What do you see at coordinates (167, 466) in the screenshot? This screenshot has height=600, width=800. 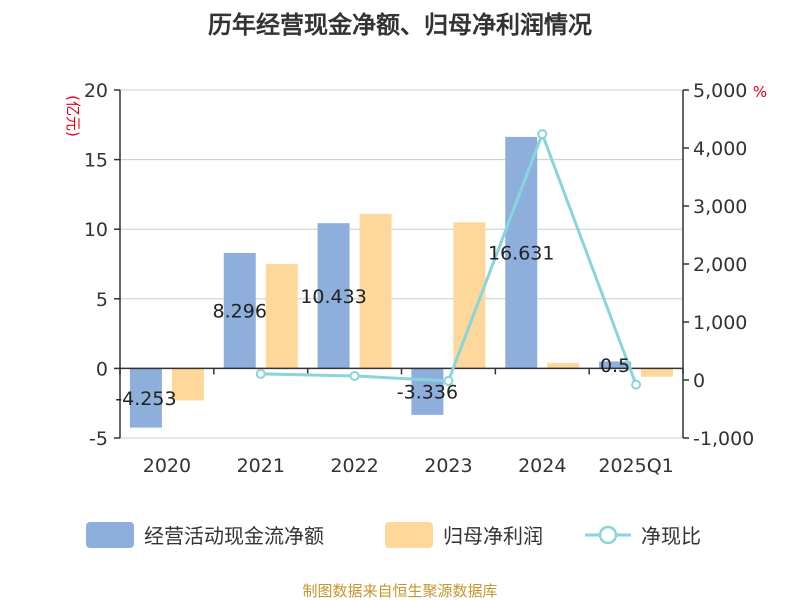 I see `x-tick-label: 2020` at bounding box center [167, 466].